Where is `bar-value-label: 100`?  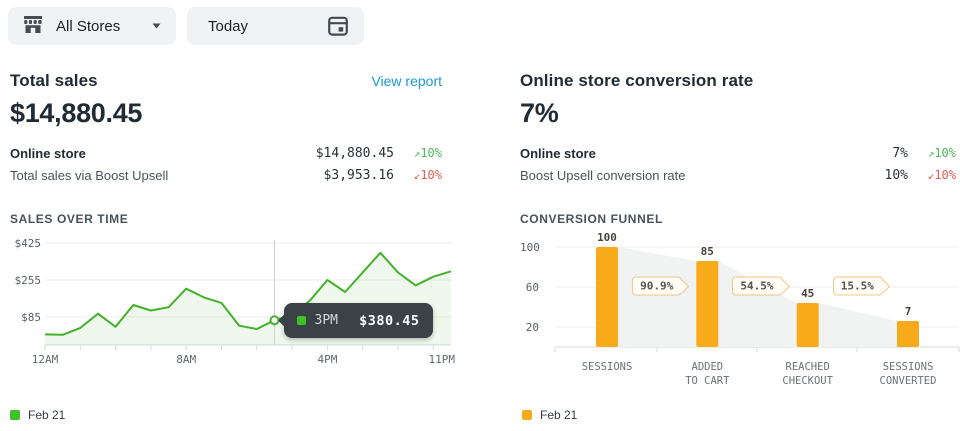
bar-value-label: 100 is located at coordinates (607, 237).